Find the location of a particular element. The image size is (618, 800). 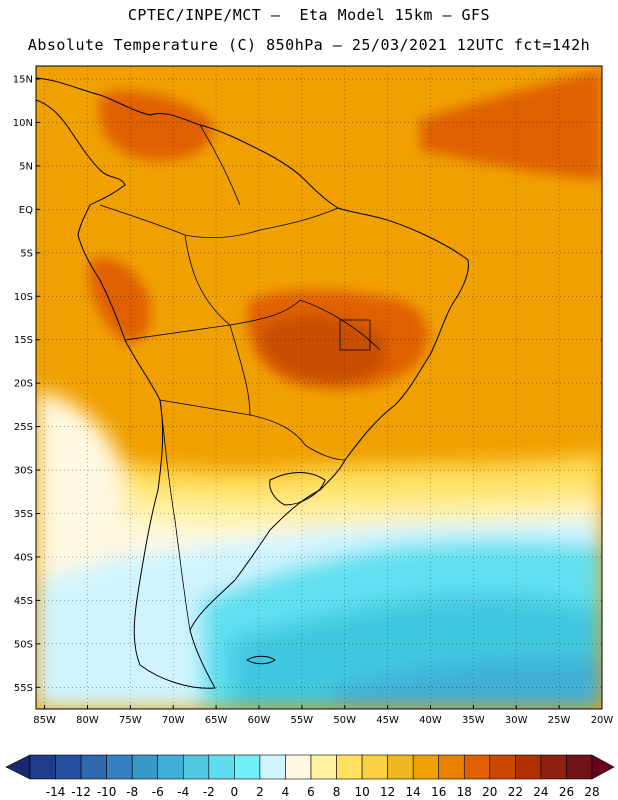

colorbar is located at coordinates (310, 767).